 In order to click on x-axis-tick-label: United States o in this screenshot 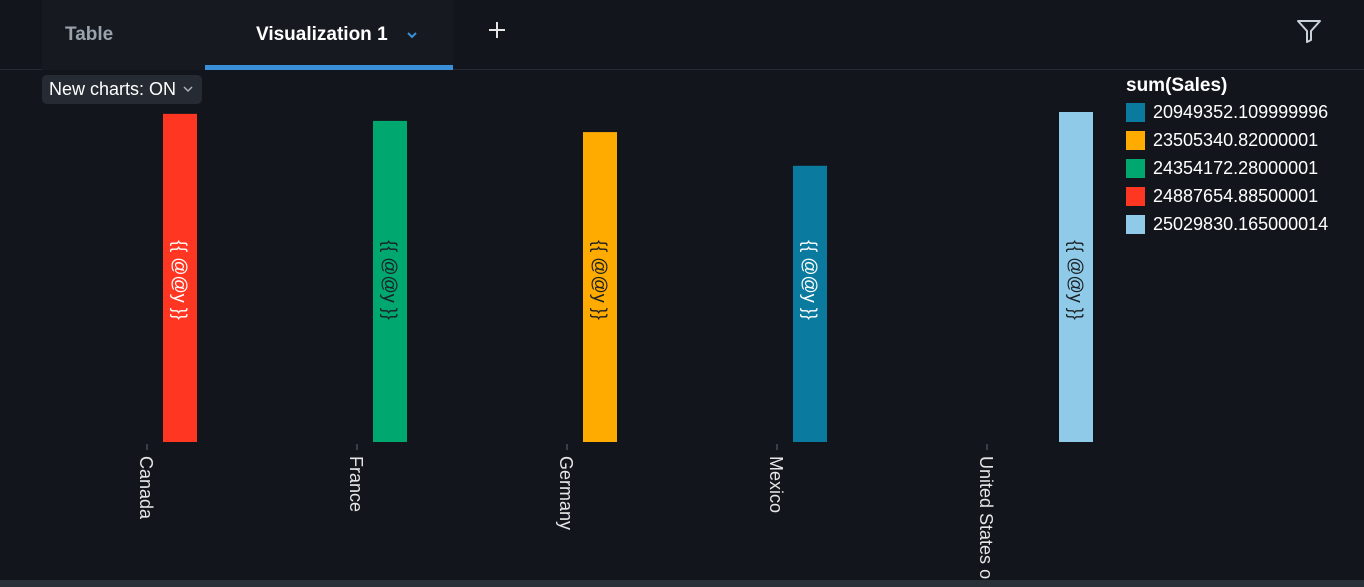, I will do `click(986, 517)`.